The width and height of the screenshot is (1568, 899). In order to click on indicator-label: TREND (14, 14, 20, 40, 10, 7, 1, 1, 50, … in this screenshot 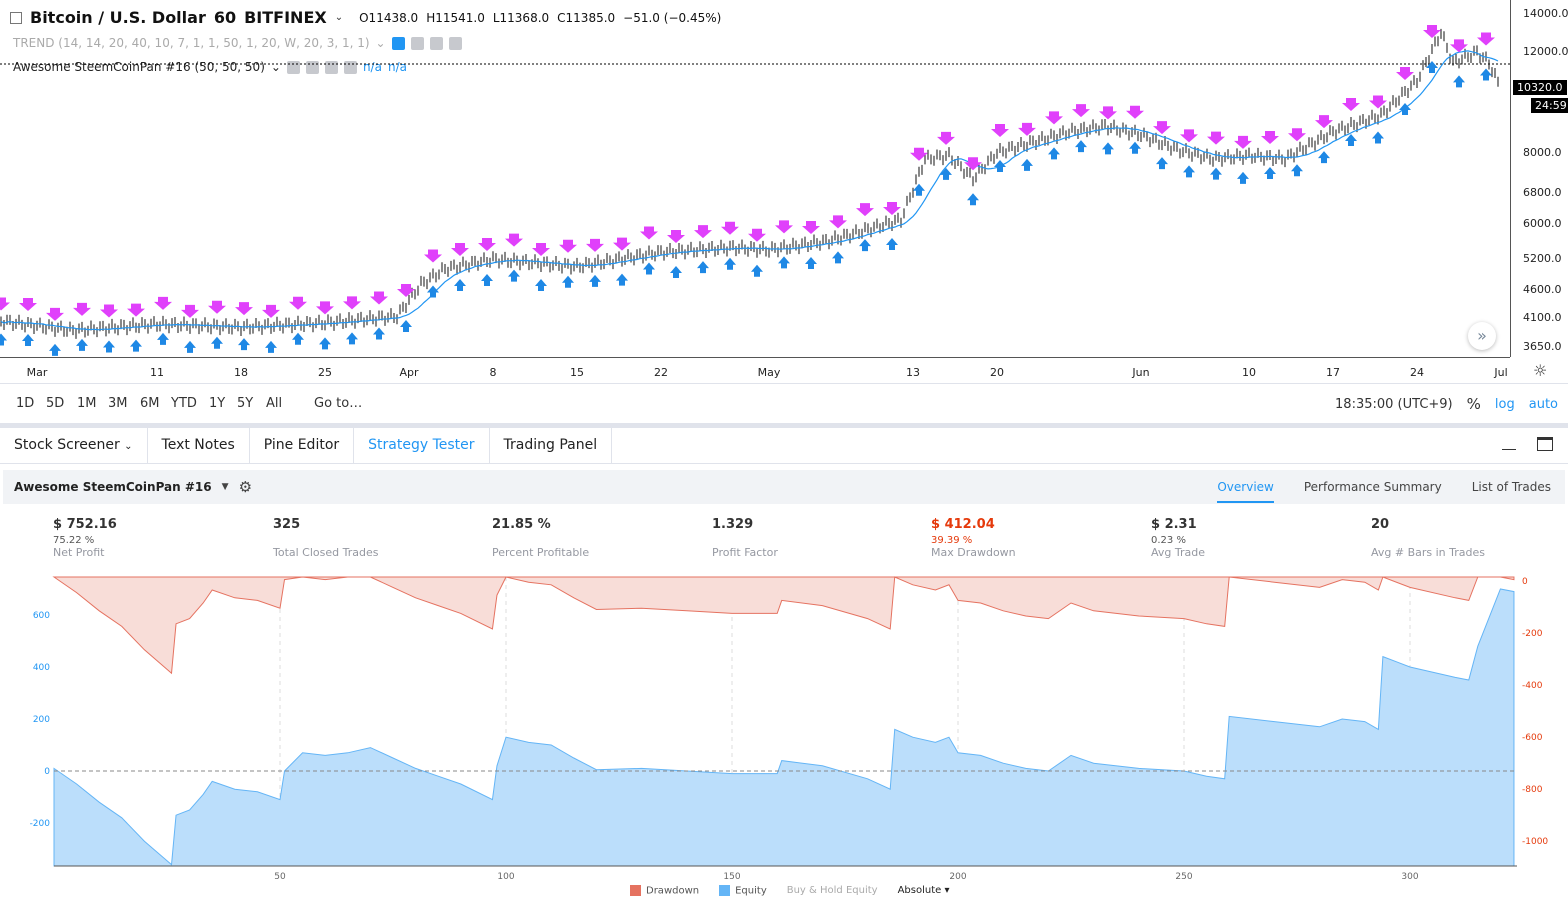, I will do `click(191, 43)`.